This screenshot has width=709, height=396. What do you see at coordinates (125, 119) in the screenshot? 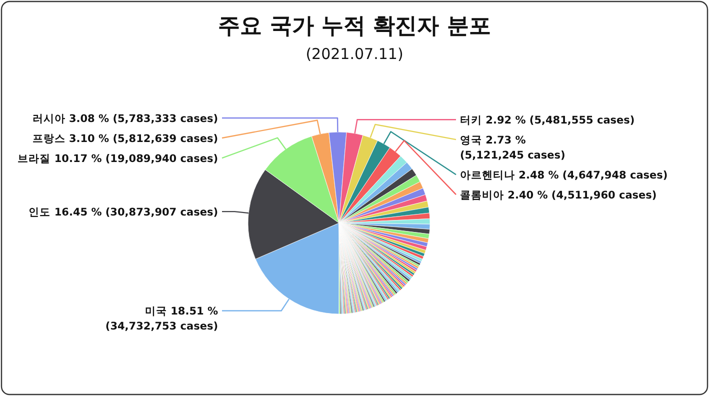
I see `slice-label: 러시아 3.08 % (5,783,333 cases)` at bounding box center [125, 119].